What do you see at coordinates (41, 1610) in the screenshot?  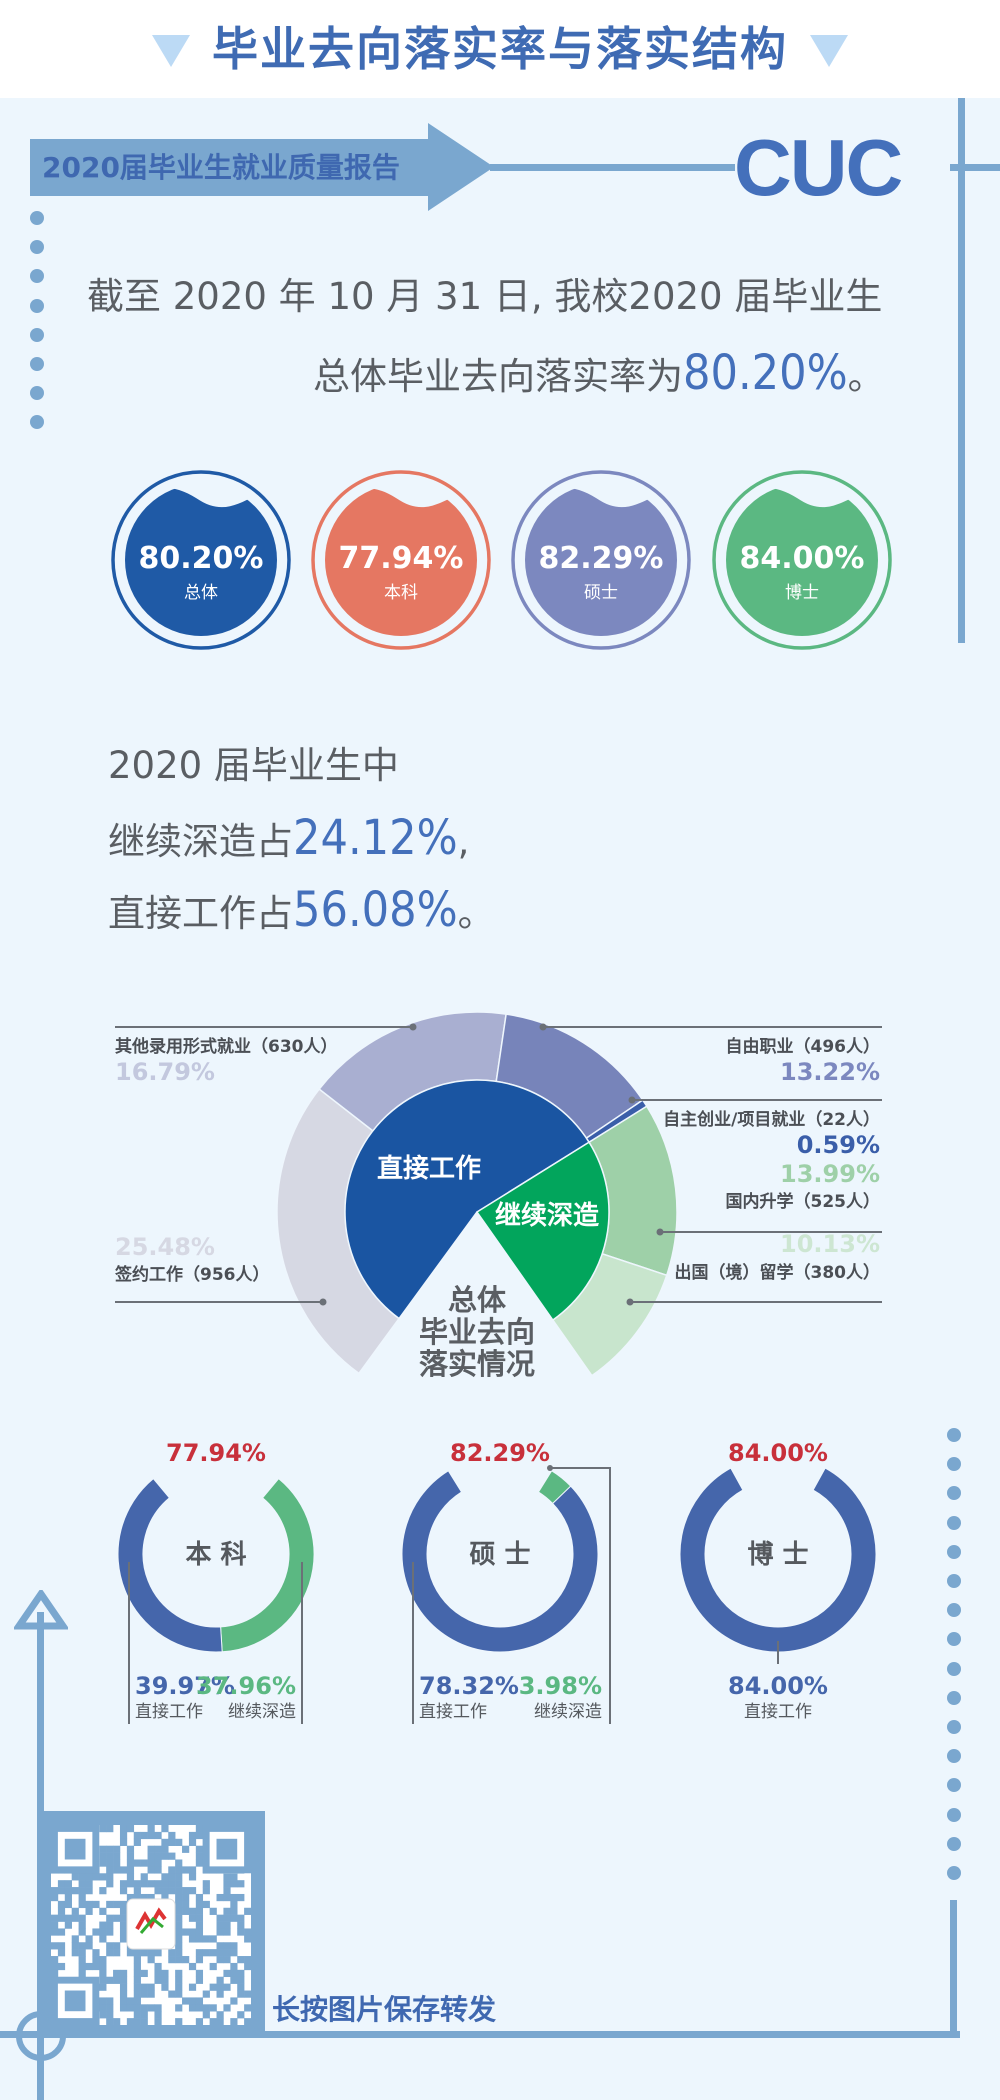 I see `arrow-up-icon` at bounding box center [41, 1610].